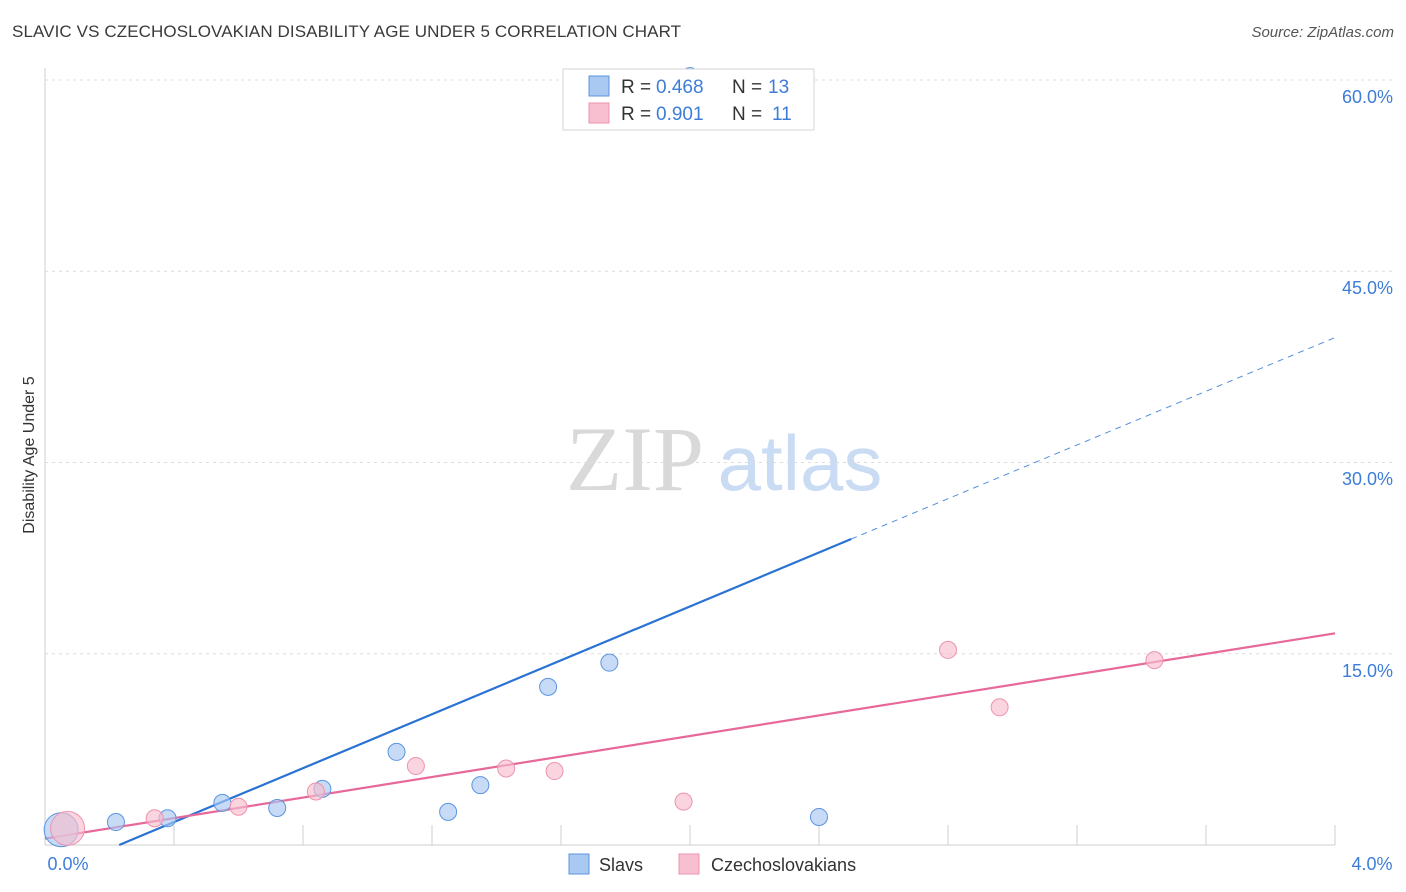 Image resolution: width=1406 pixels, height=892 pixels. Describe the element at coordinates (778, 87) in the screenshot. I see `legend-n-value-slavs: 13` at that location.